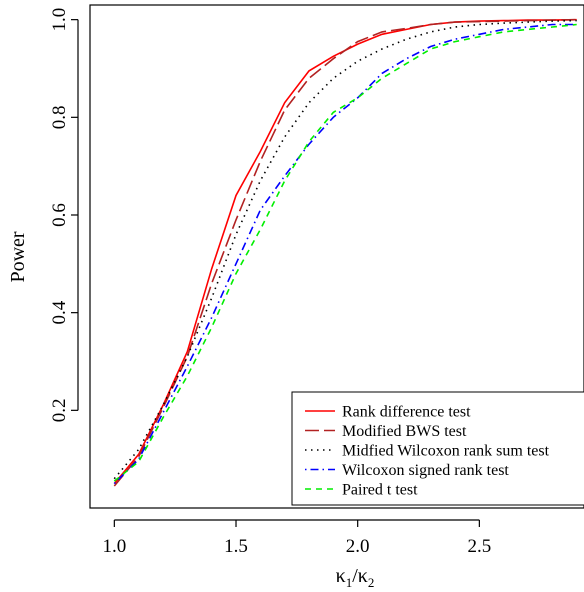 Image resolution: width=584 pixels, height=592 pixels. What do you see at coordinates (18, 256) in the screenshot?
I see `y-axis-label: Power` at bounding box center [18, 256].